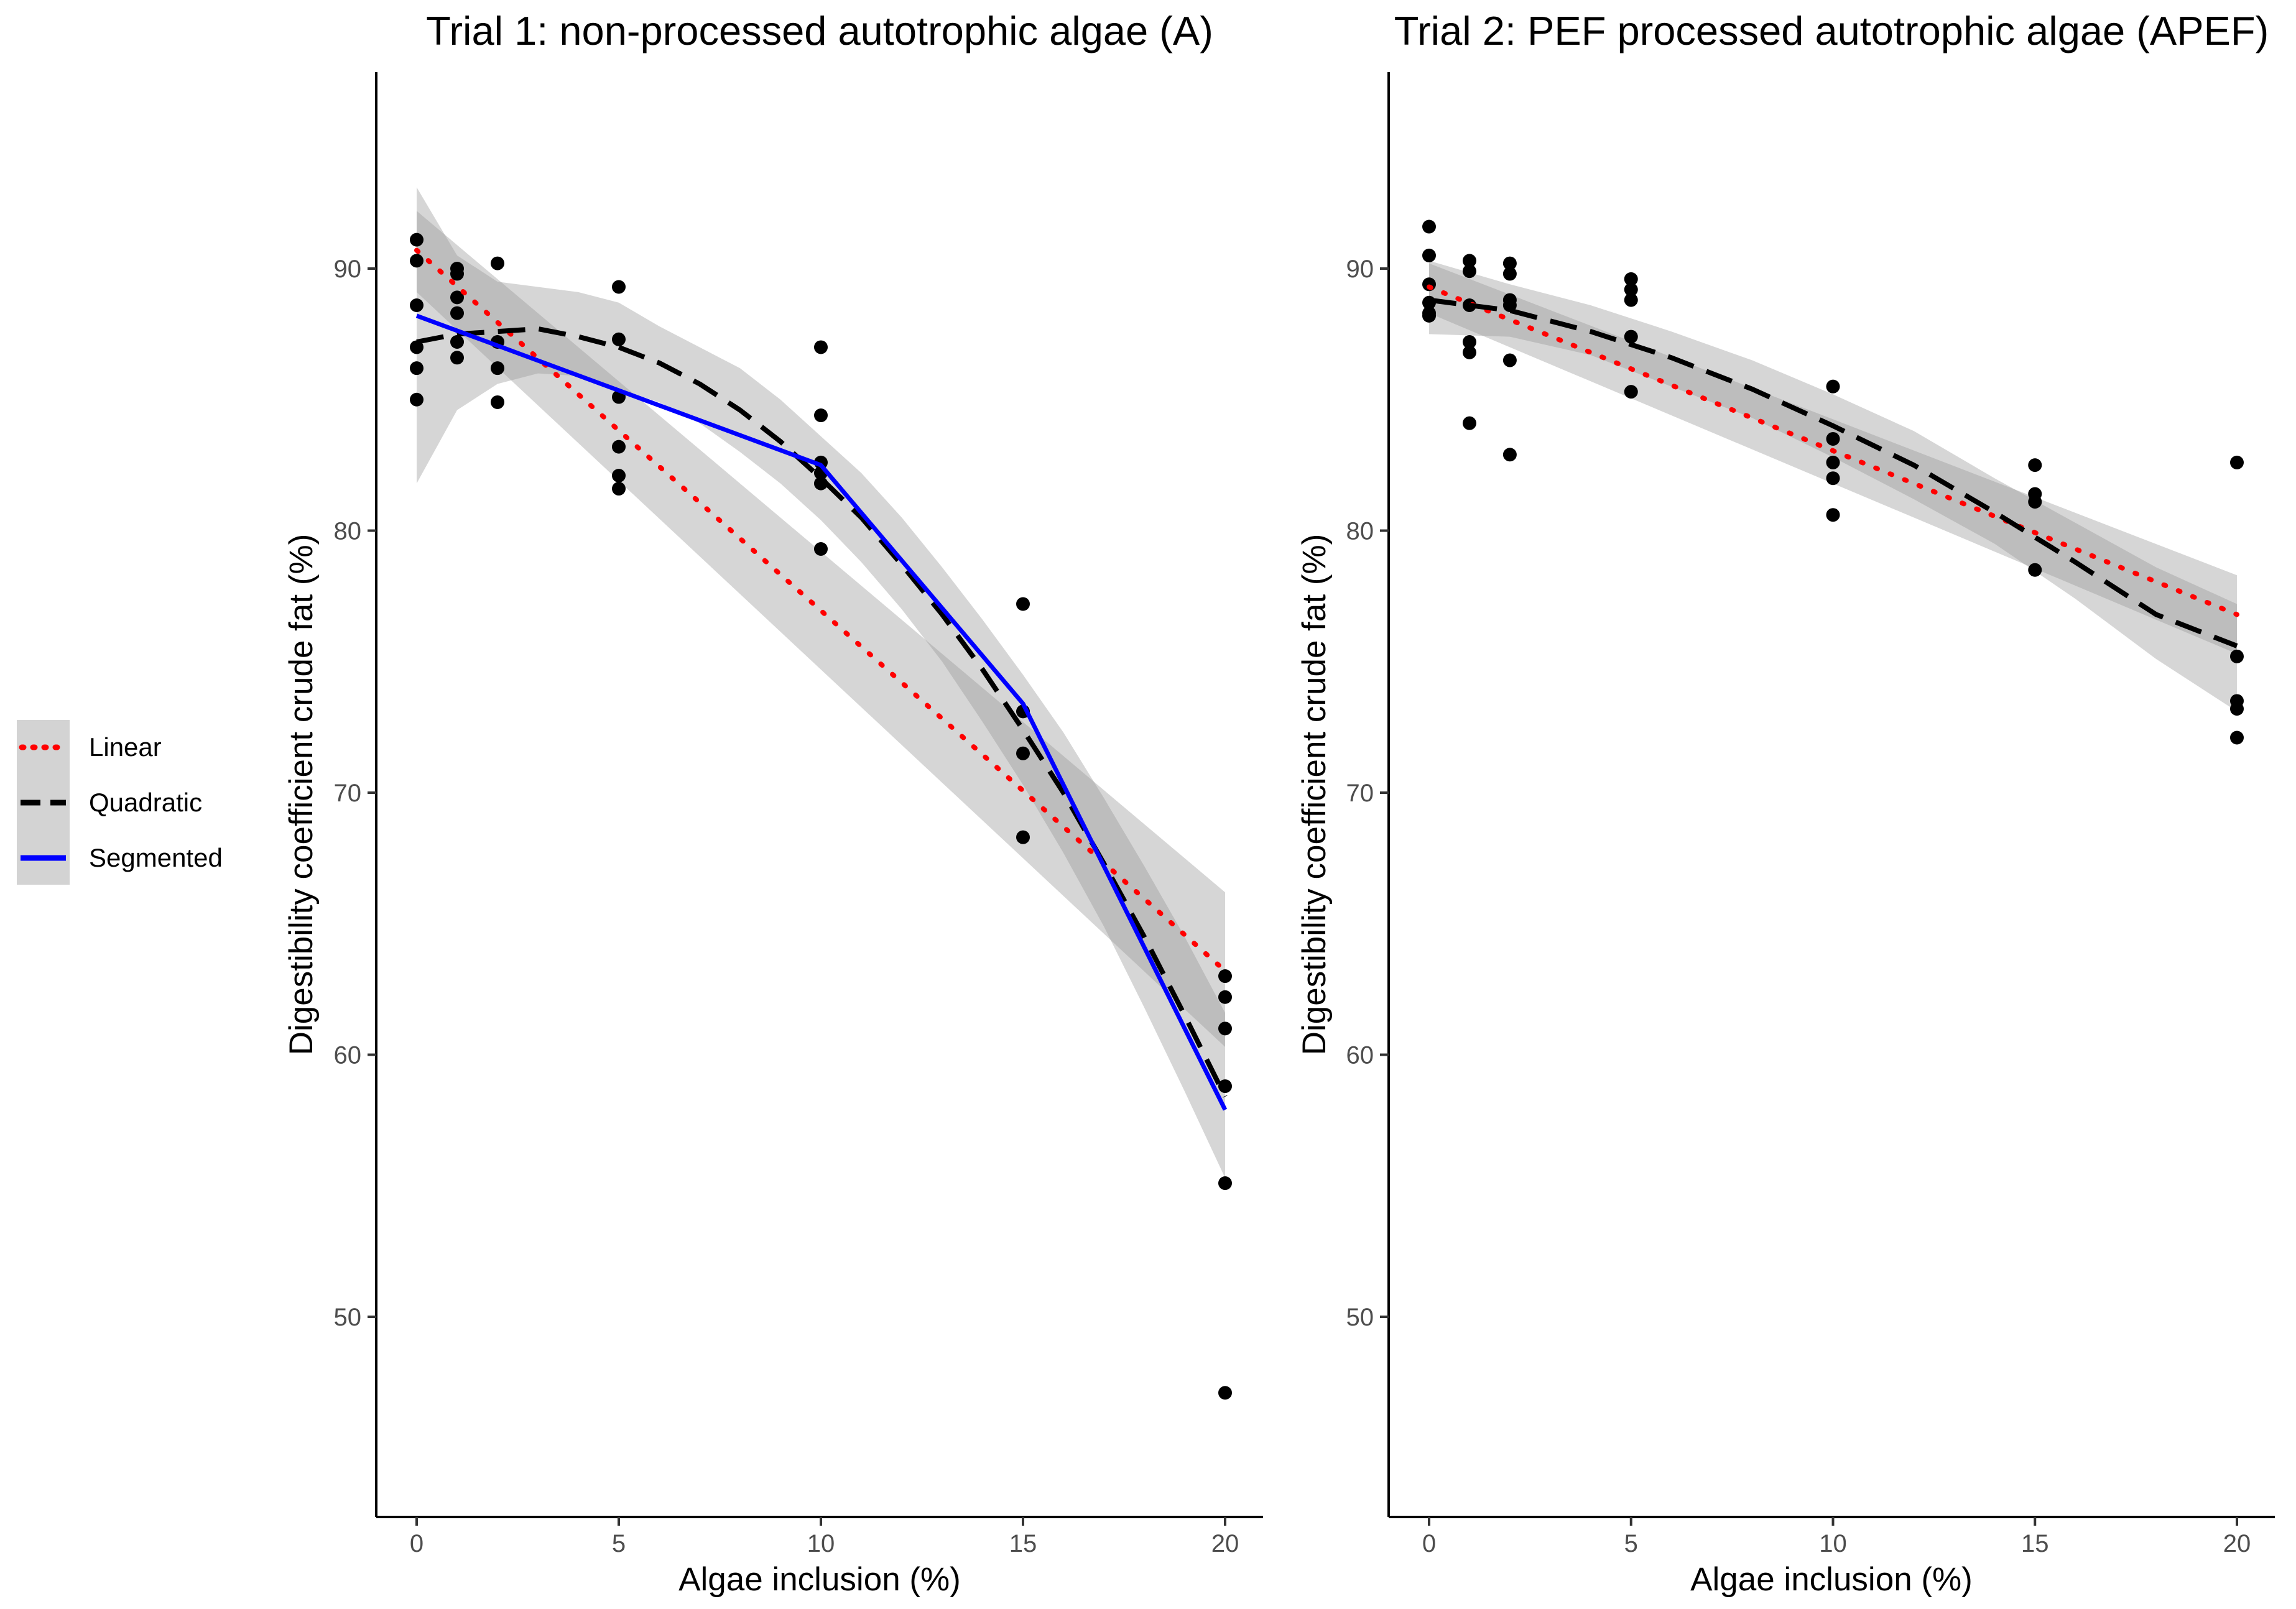 The image size is (2296, 1609). I want to click on panel-1-y-axis-title: Digestibility coefficient crude fat (%), so click(301, 795).